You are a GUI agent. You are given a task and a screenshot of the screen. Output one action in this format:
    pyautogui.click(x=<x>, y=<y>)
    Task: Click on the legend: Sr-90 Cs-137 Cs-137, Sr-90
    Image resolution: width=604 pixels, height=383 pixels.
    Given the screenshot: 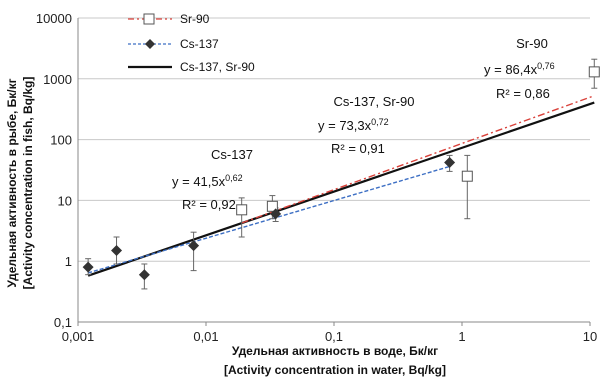 What is the action you would take?
    pyautogui.click(x=191, y=43)
    